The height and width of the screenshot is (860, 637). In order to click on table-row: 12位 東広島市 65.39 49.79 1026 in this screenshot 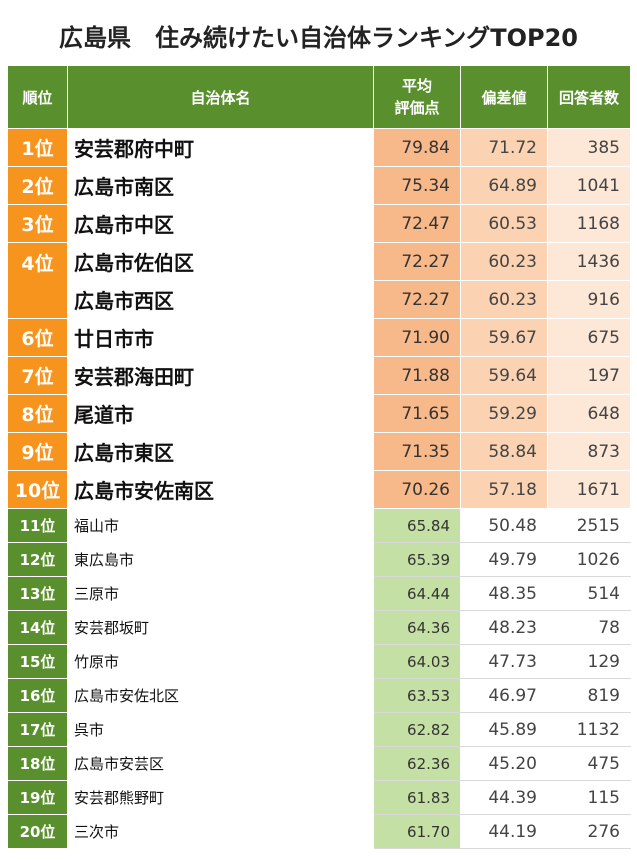, I will do `click(319, 559)`.